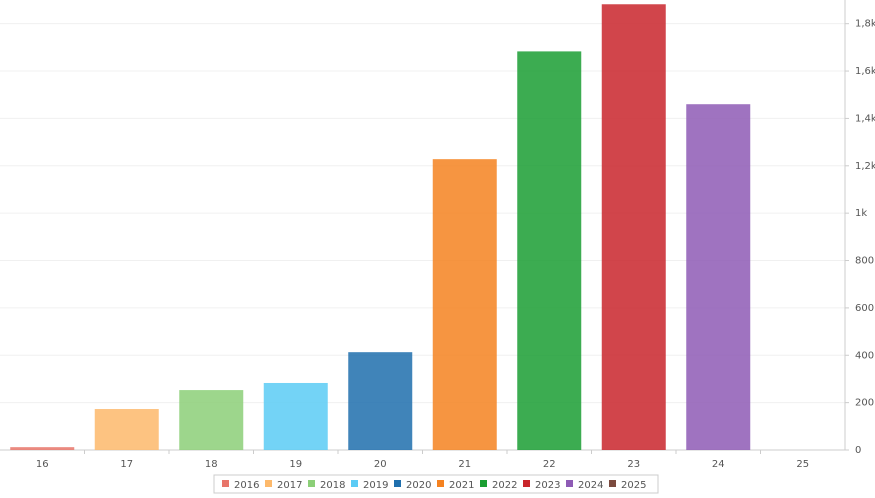 The image size is (875, 498). I want to click on y-tick-label: 800, so click(864, 261).